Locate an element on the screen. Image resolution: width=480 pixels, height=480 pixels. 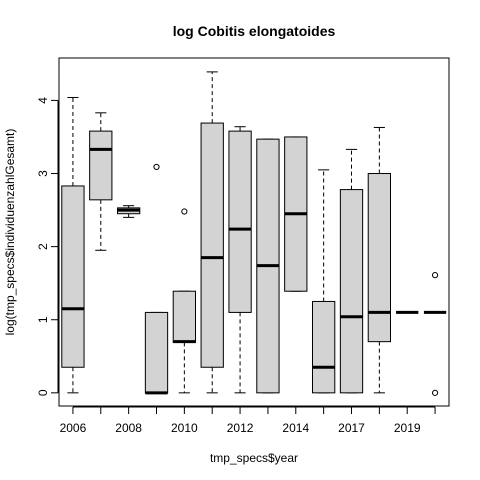
y-tick-label: 0 is located at coordinates (43, 392).